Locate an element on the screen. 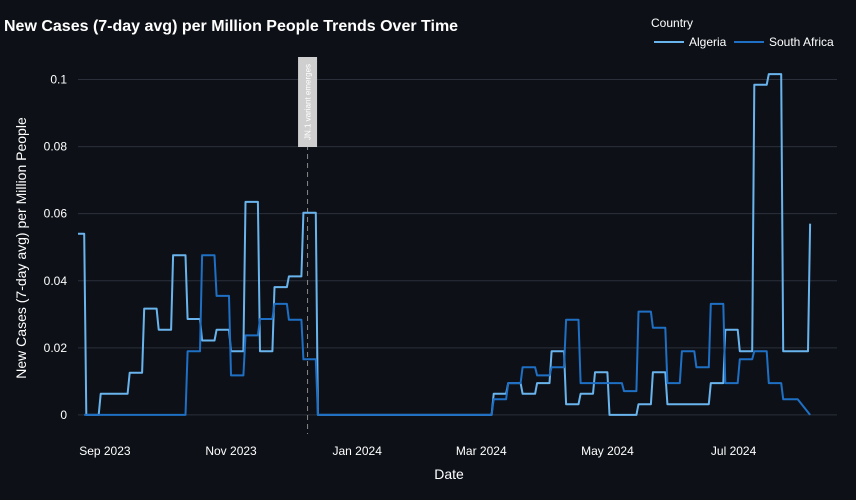  x-tick-label: May 2024 is located at coordinates (607, 451).